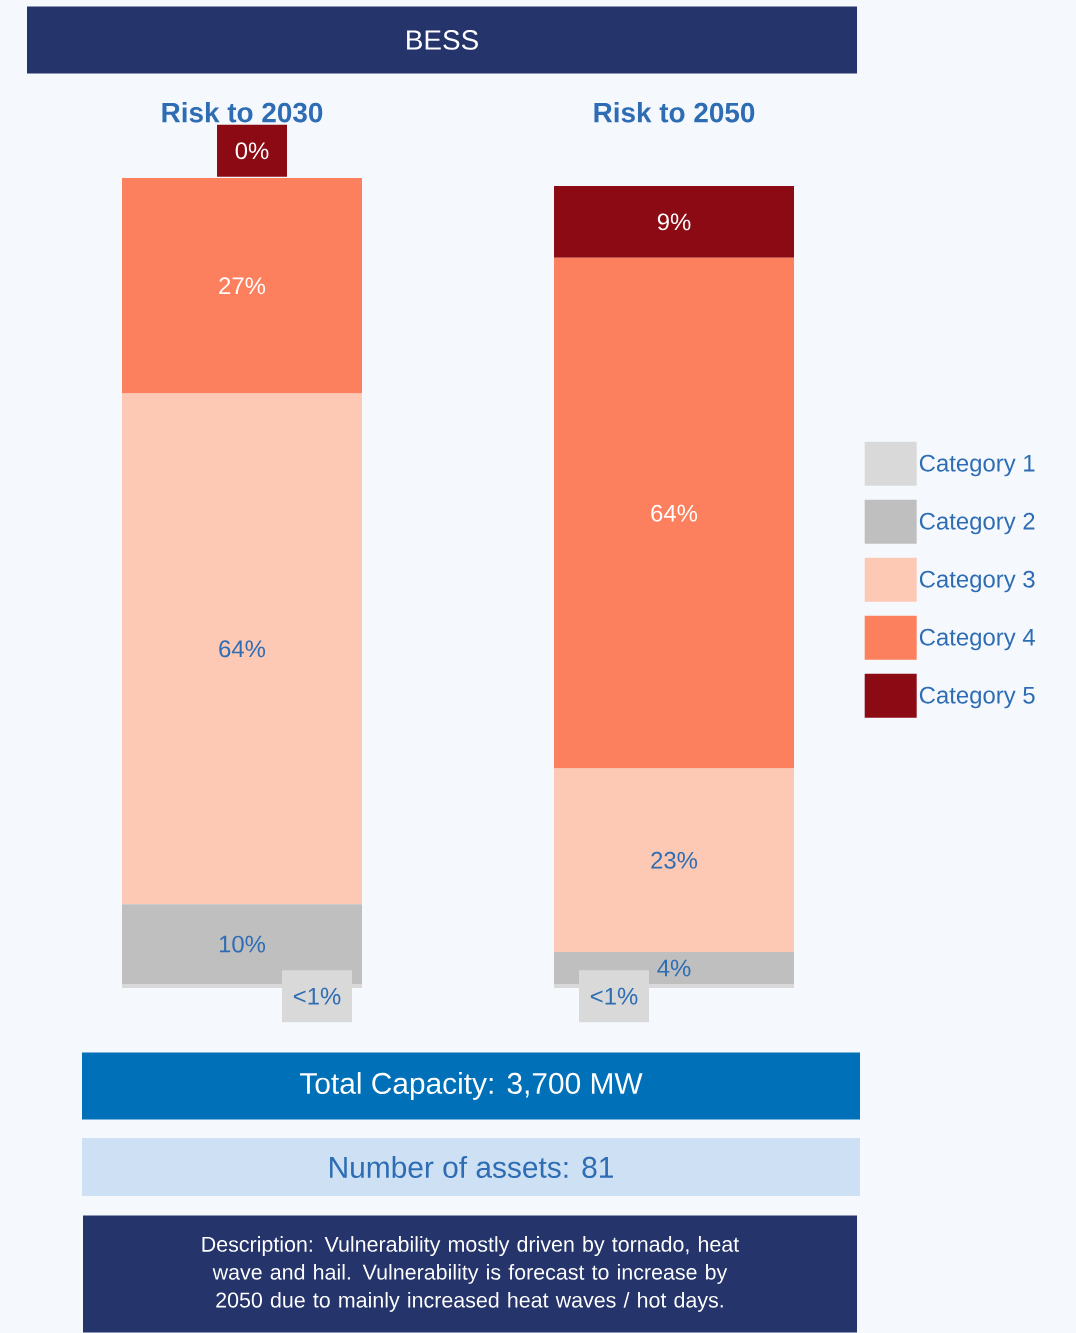 This screenshot has width=1076, height=1333. I want to click on data-label: 10%, so click(242, 944).